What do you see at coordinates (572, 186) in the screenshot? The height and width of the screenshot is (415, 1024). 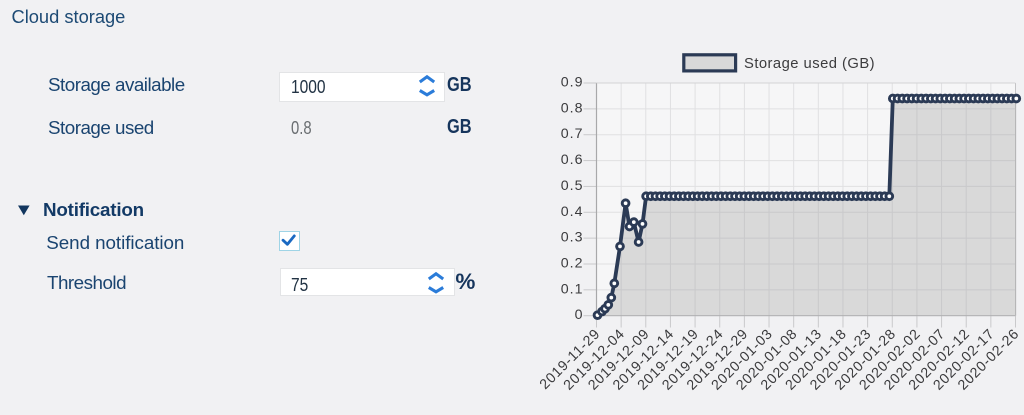 I see `svg-text: 0.5` at bounding box center [572, 186].